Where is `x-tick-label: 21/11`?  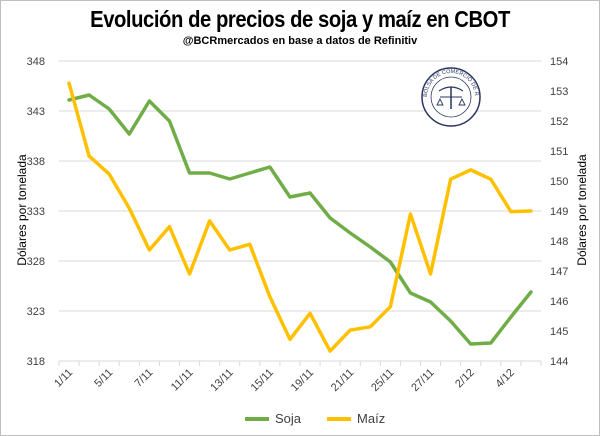 x-tick-label: 21/11 is located at coordinates (342, 380).